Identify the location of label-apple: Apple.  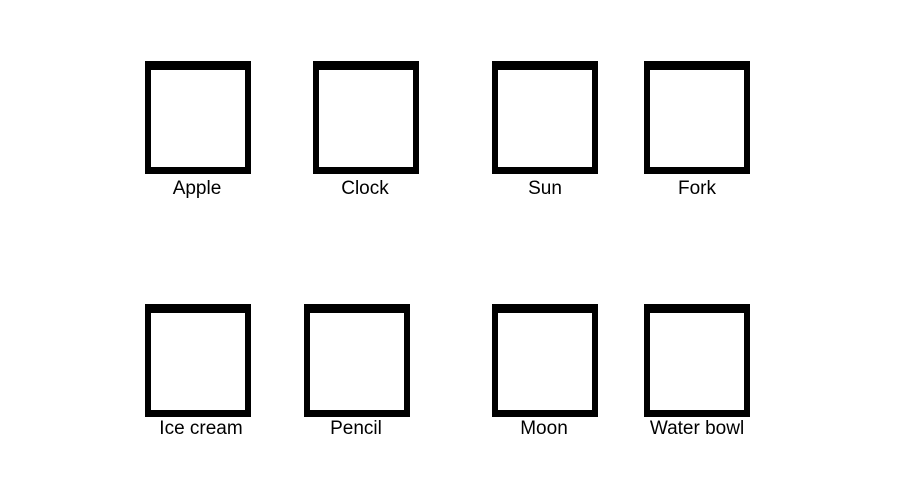
(197, 188).